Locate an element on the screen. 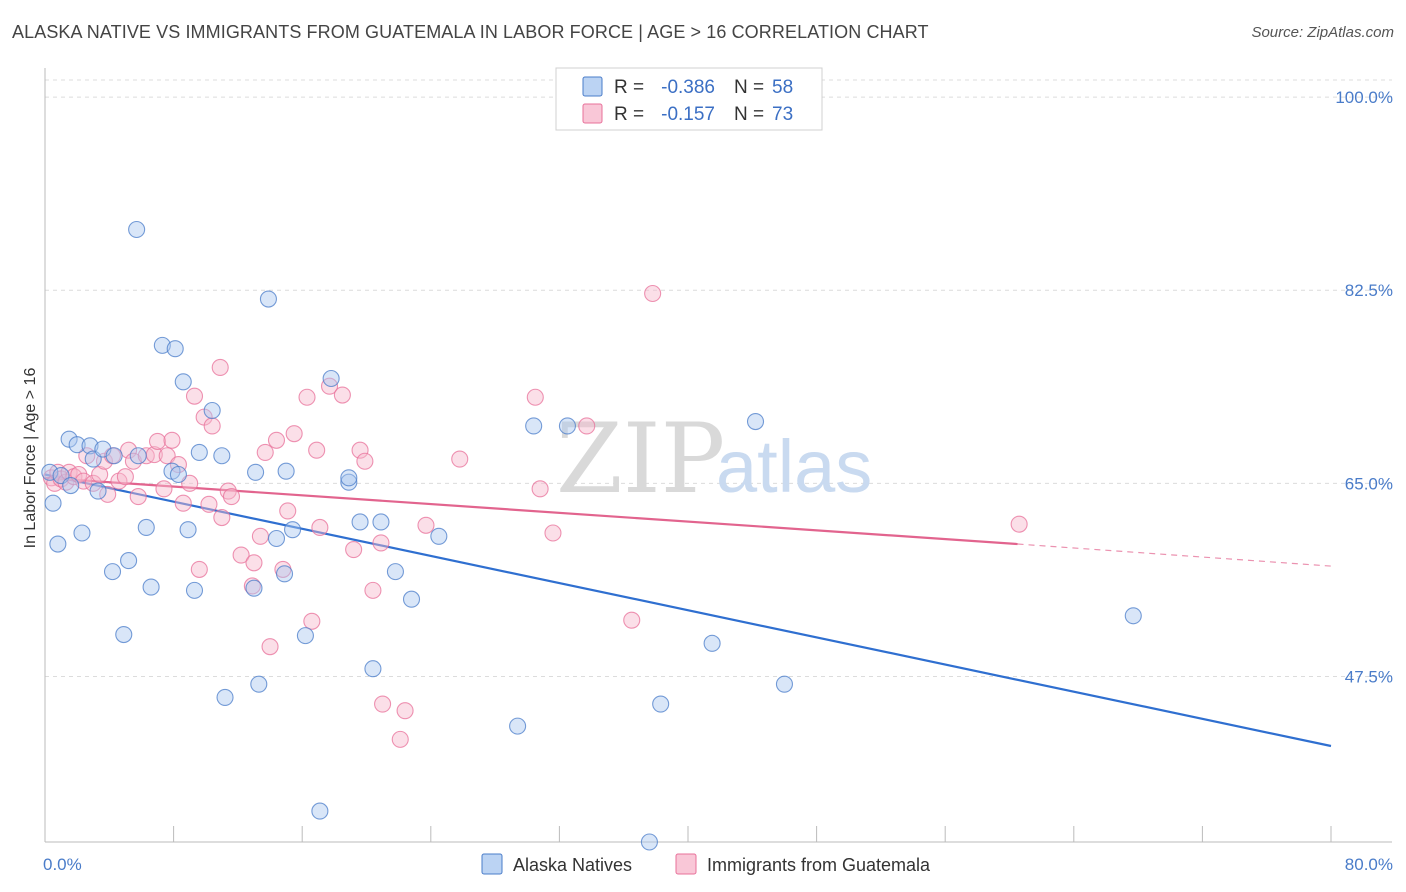  bottom-legend-swatch-pink is located at coordinates (686, 864).